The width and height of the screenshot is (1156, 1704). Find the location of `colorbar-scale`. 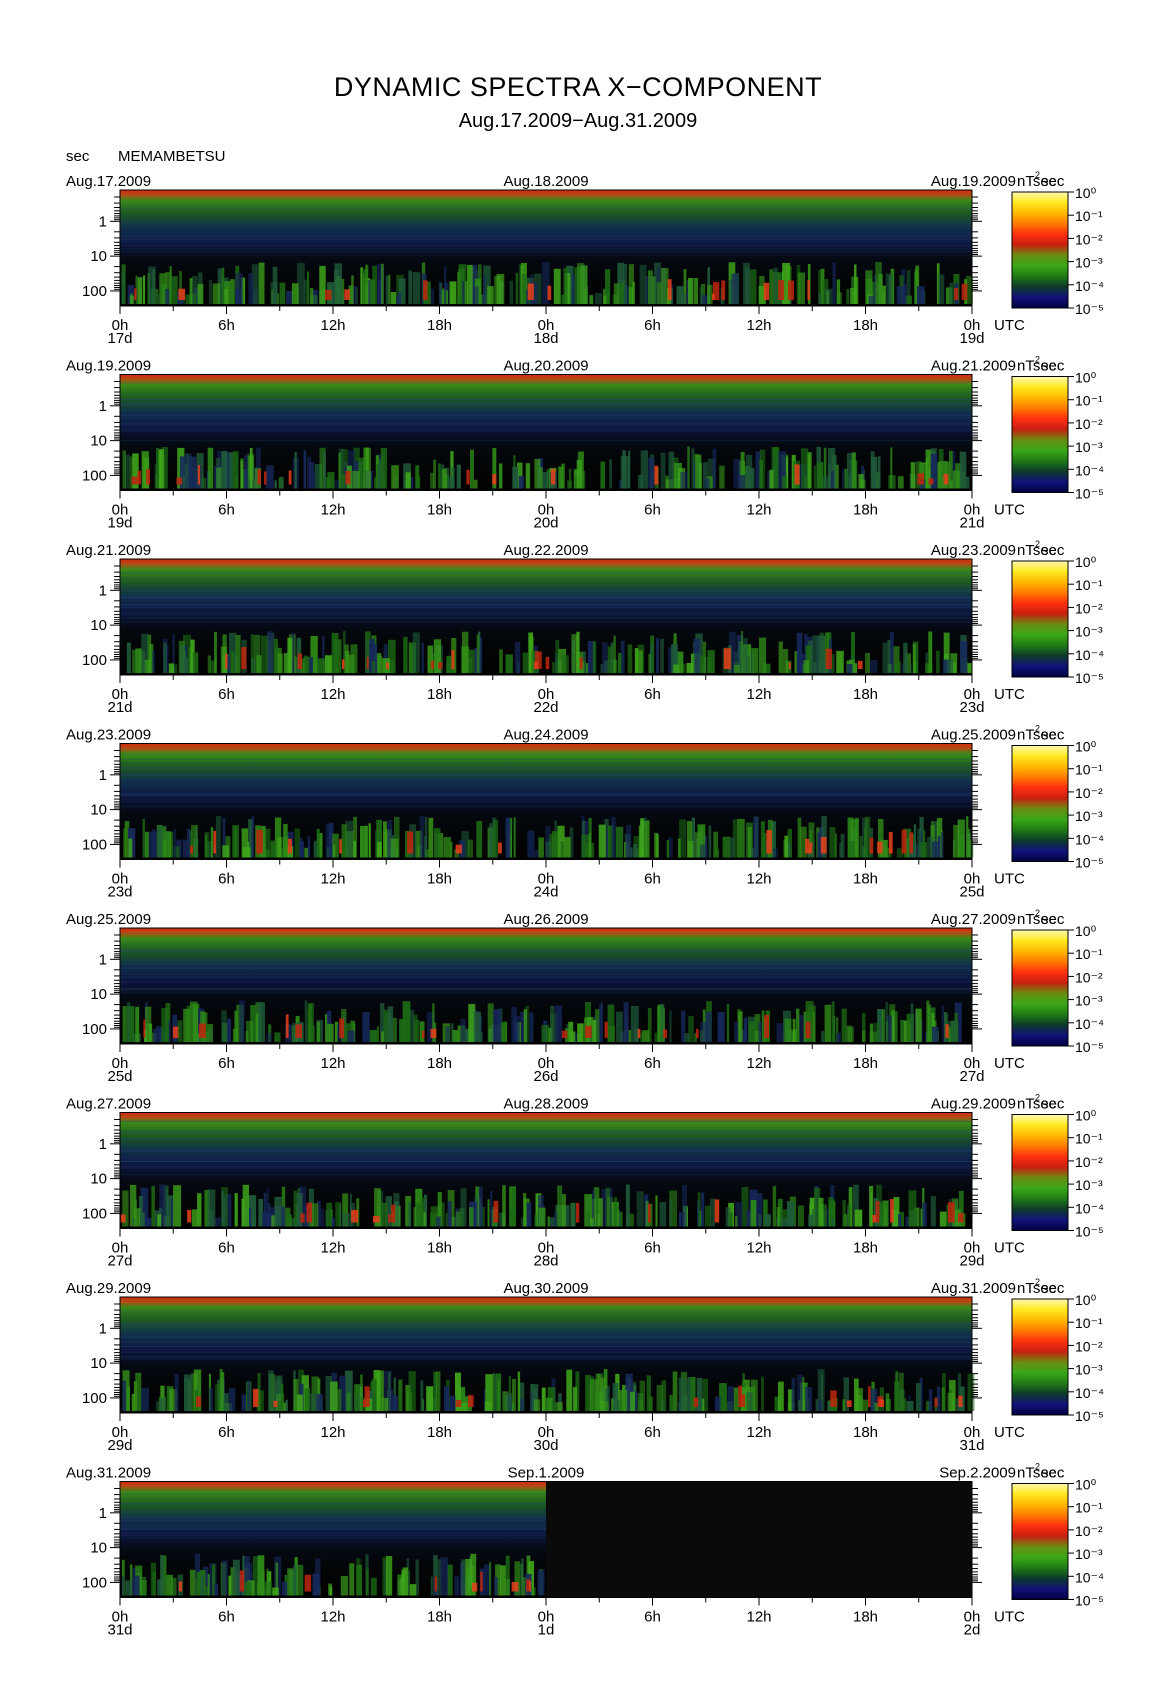

colorbar-scale is located at coordinates (1040, 434).